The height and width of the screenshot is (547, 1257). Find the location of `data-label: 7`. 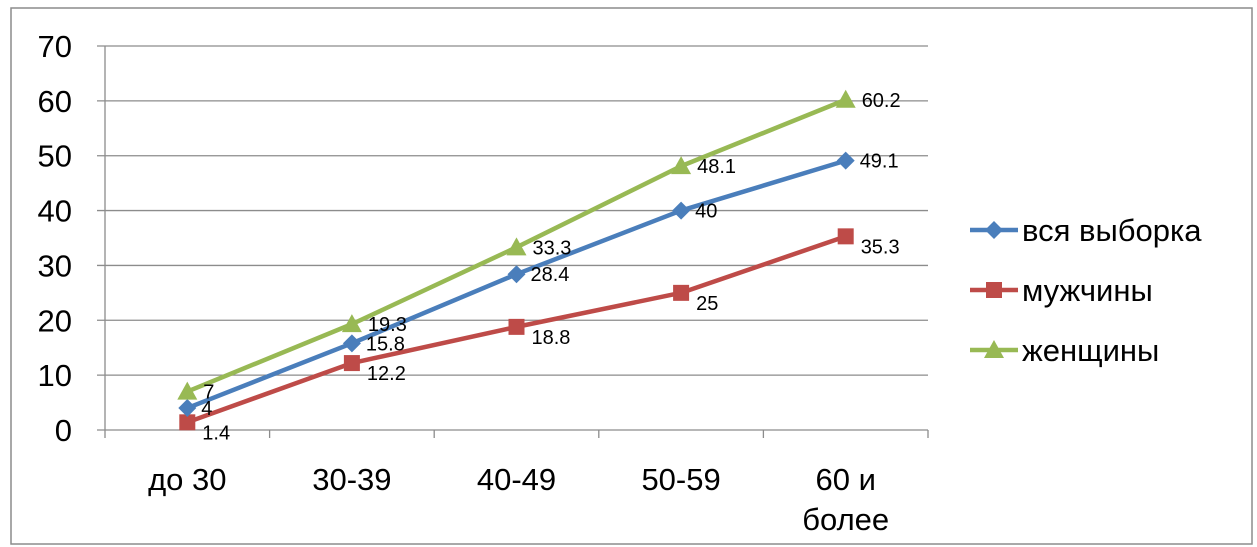

data-label: 7 is located at coordinates (208, 393).